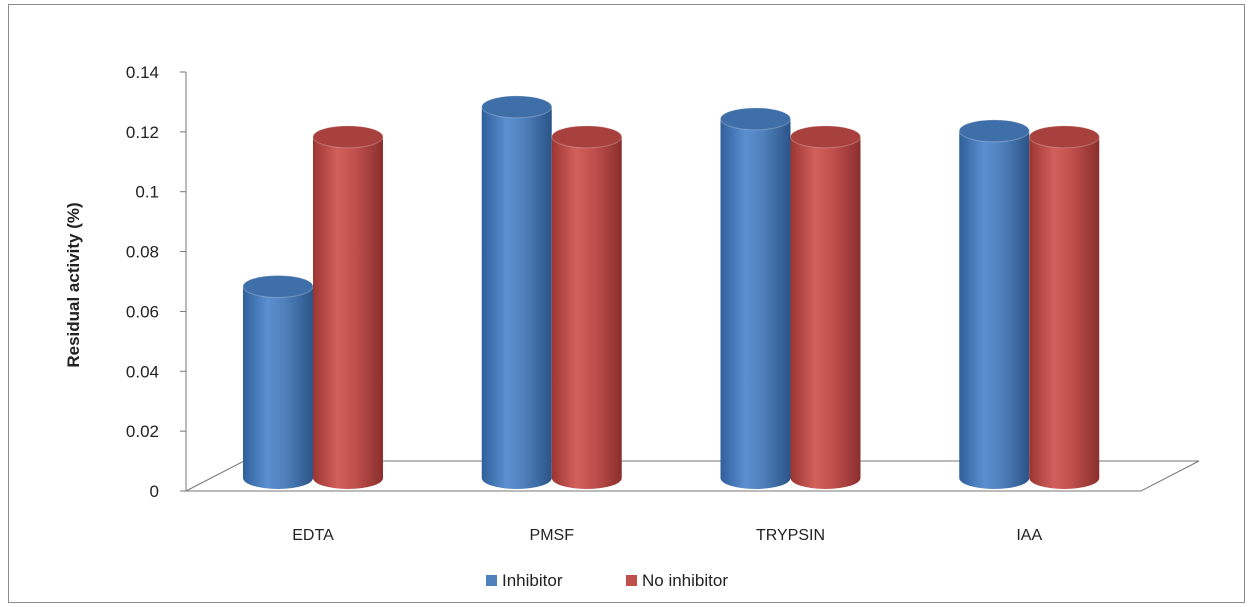 The image size is (1254, 607). I want to click on y-axis: 0 0.02 0.04 0.06 0.08 0.1 0.12 0.14, so click(156, 282).